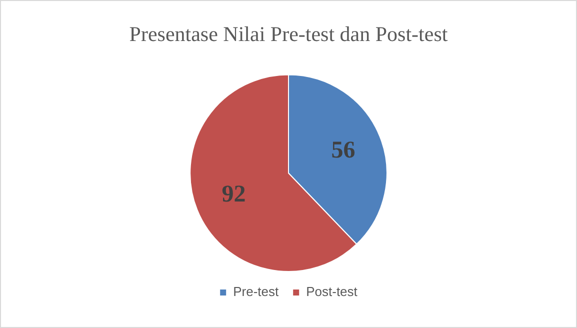  I want to click on legend-label: Pre-test, so click(256, 292).